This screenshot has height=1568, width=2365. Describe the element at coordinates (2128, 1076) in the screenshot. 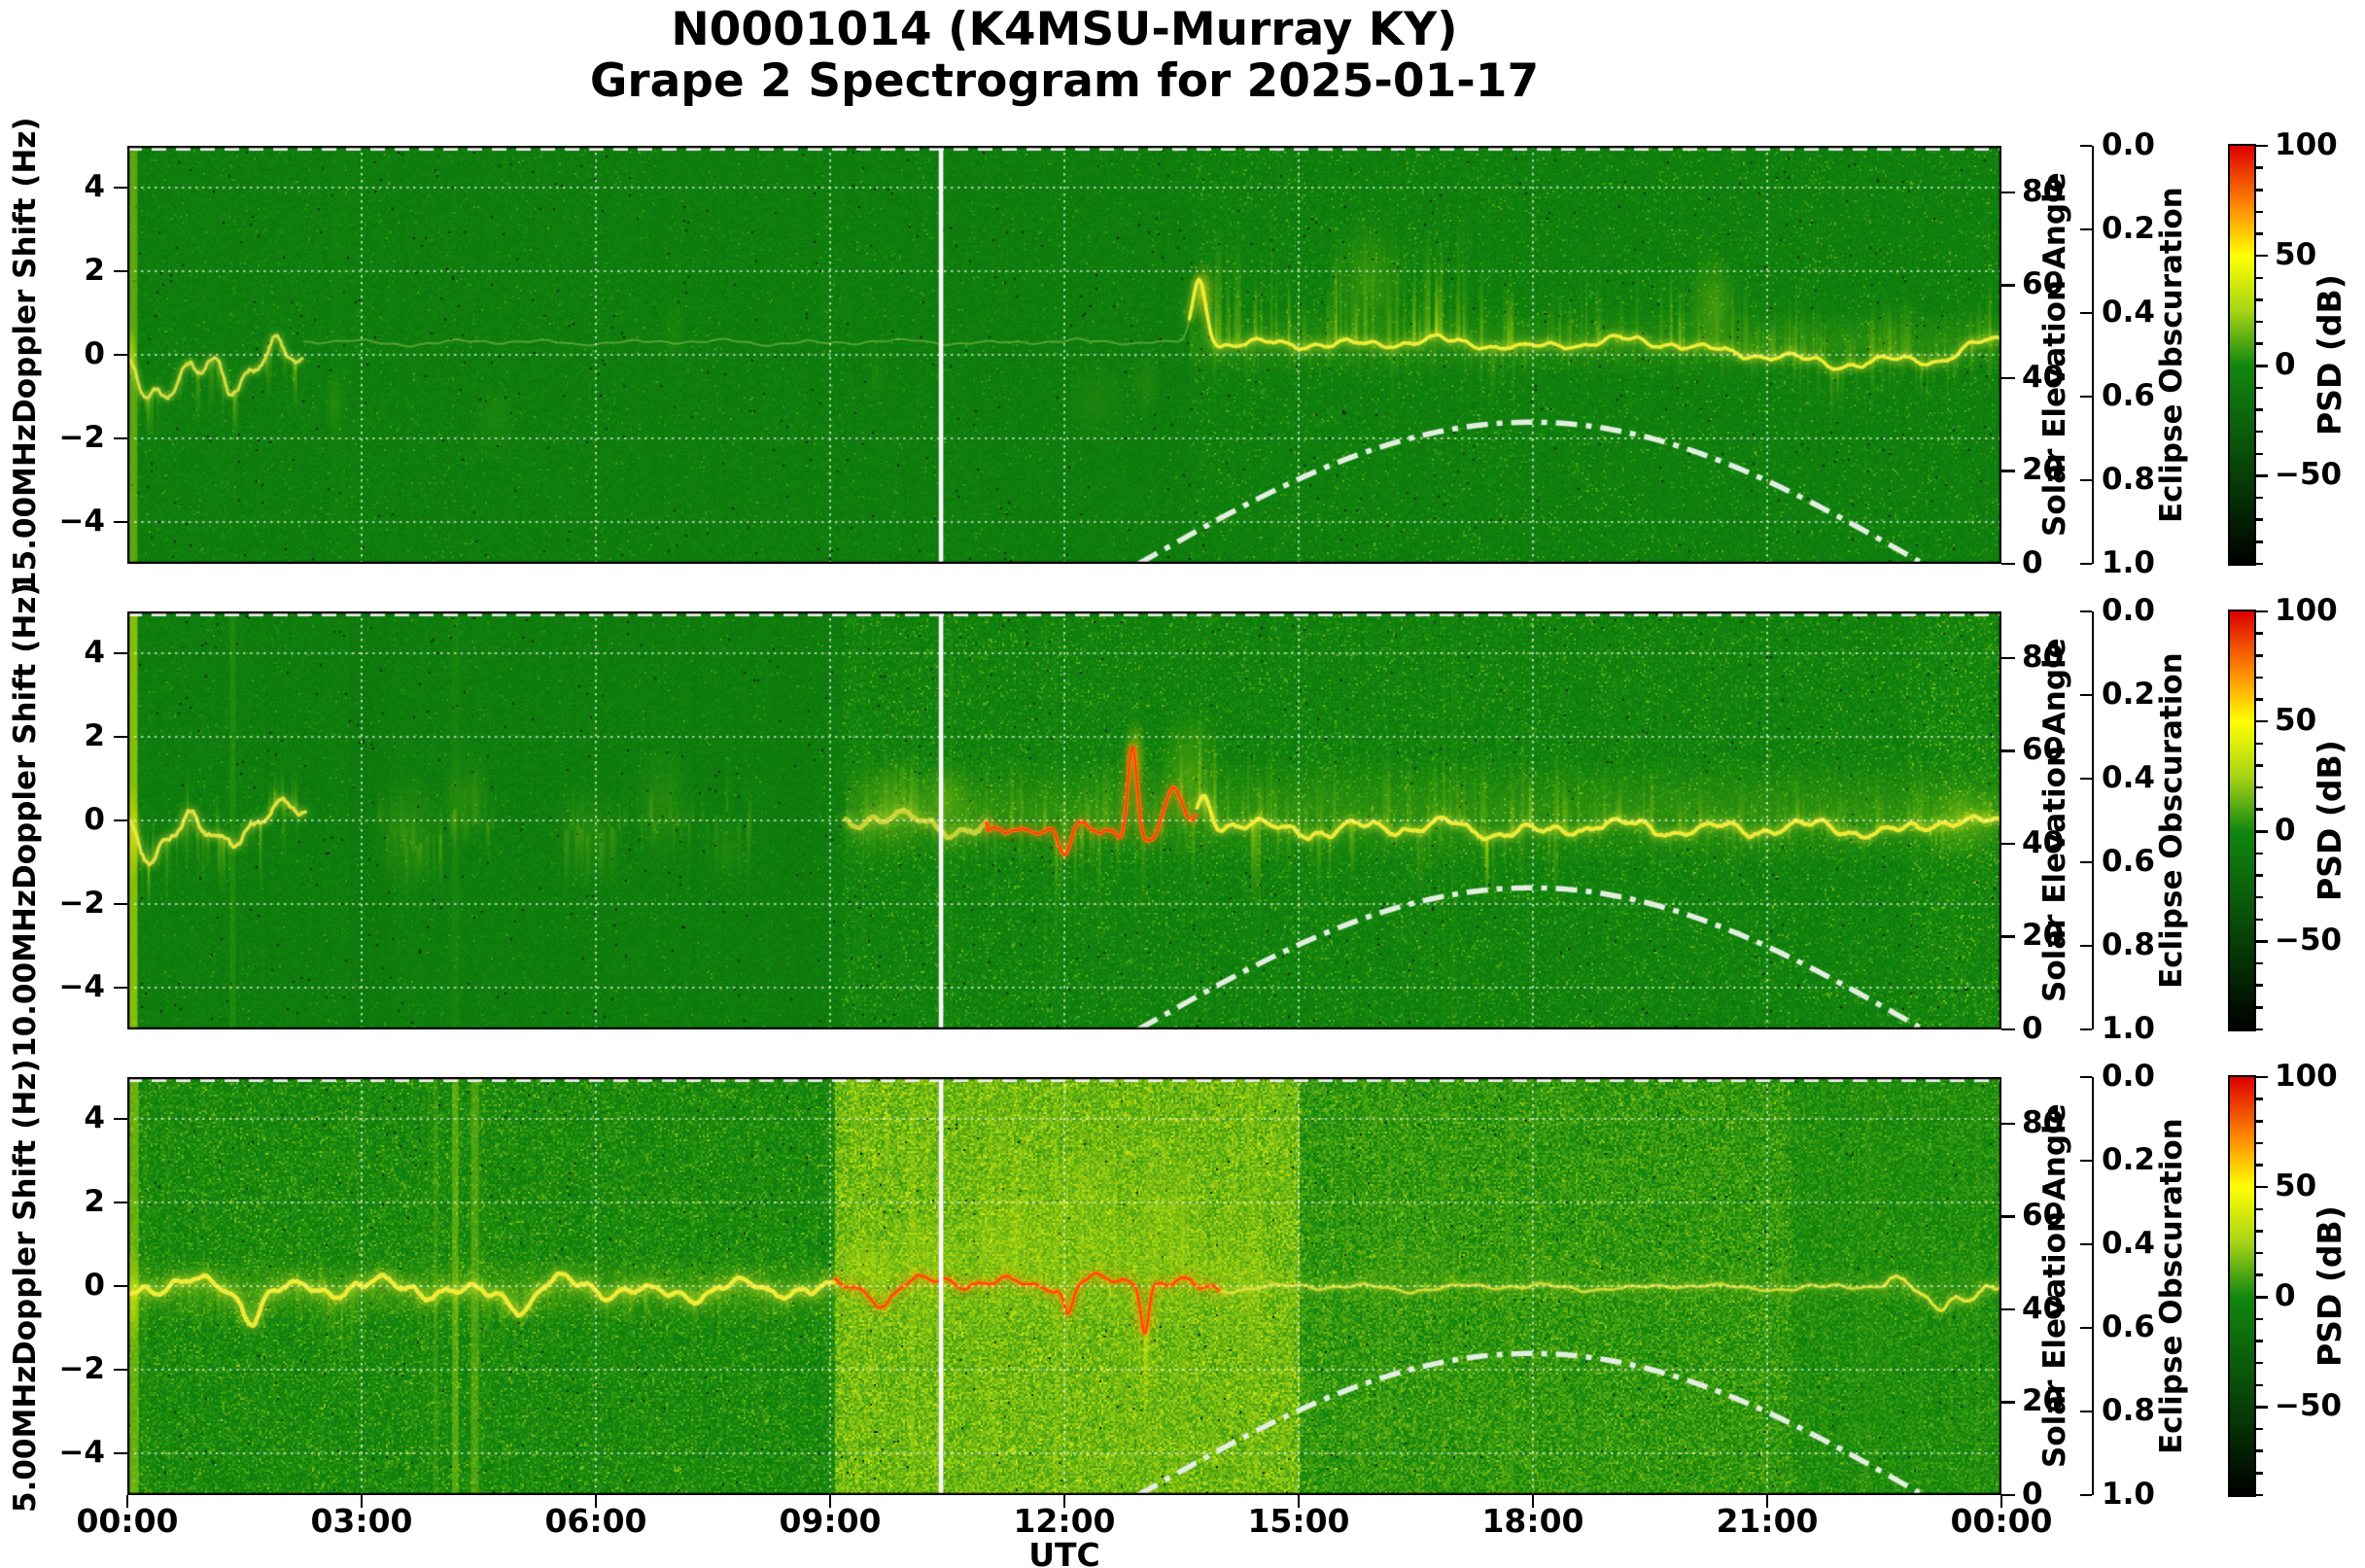

I see `eclipse-tick-label: 0.0` at that location.